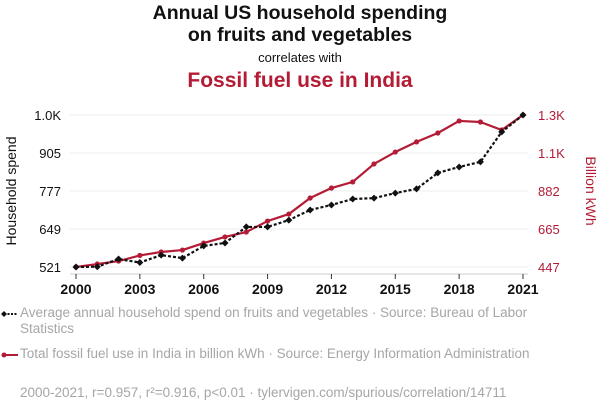  Describe the element at coordinates (395, 289) in the screenshot. I see `x-tick-label: 2015` at that location.